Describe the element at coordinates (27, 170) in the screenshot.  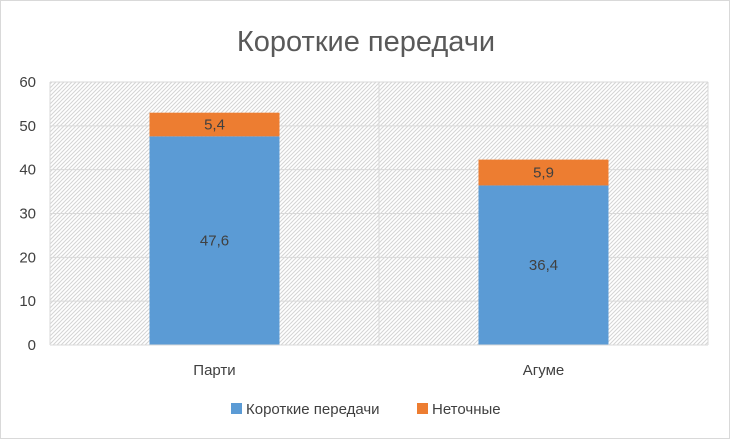
I see `y-tick-label: 40` at that location.